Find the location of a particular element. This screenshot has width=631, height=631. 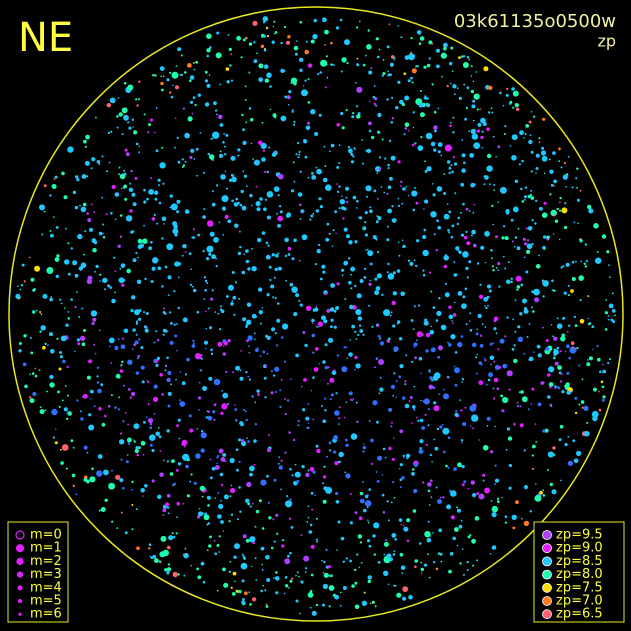

zp-swatch is located at coordinates (547, 614).